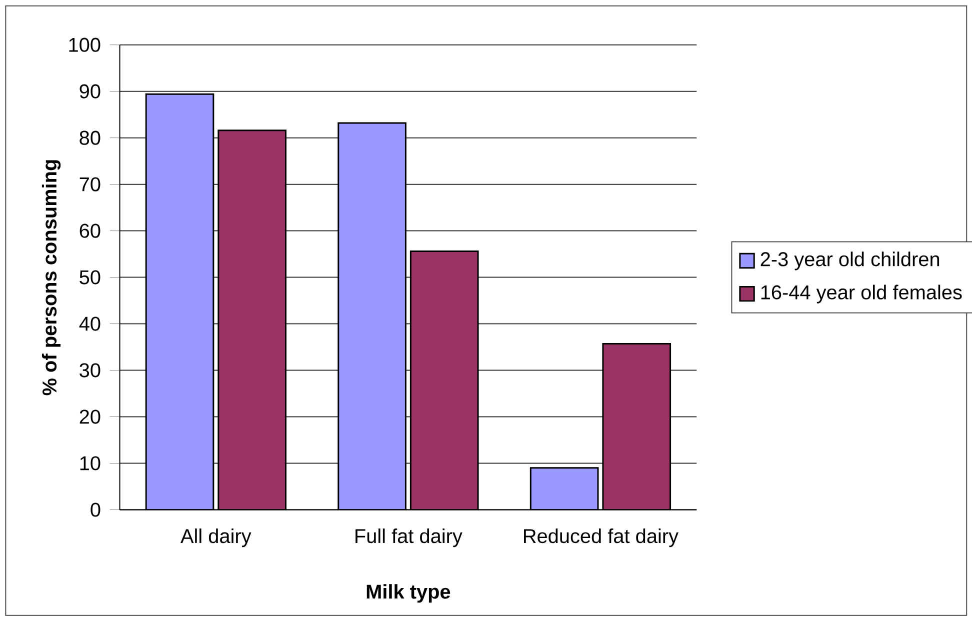  I want to click on y-tick-label: 0, so click(95, 509).